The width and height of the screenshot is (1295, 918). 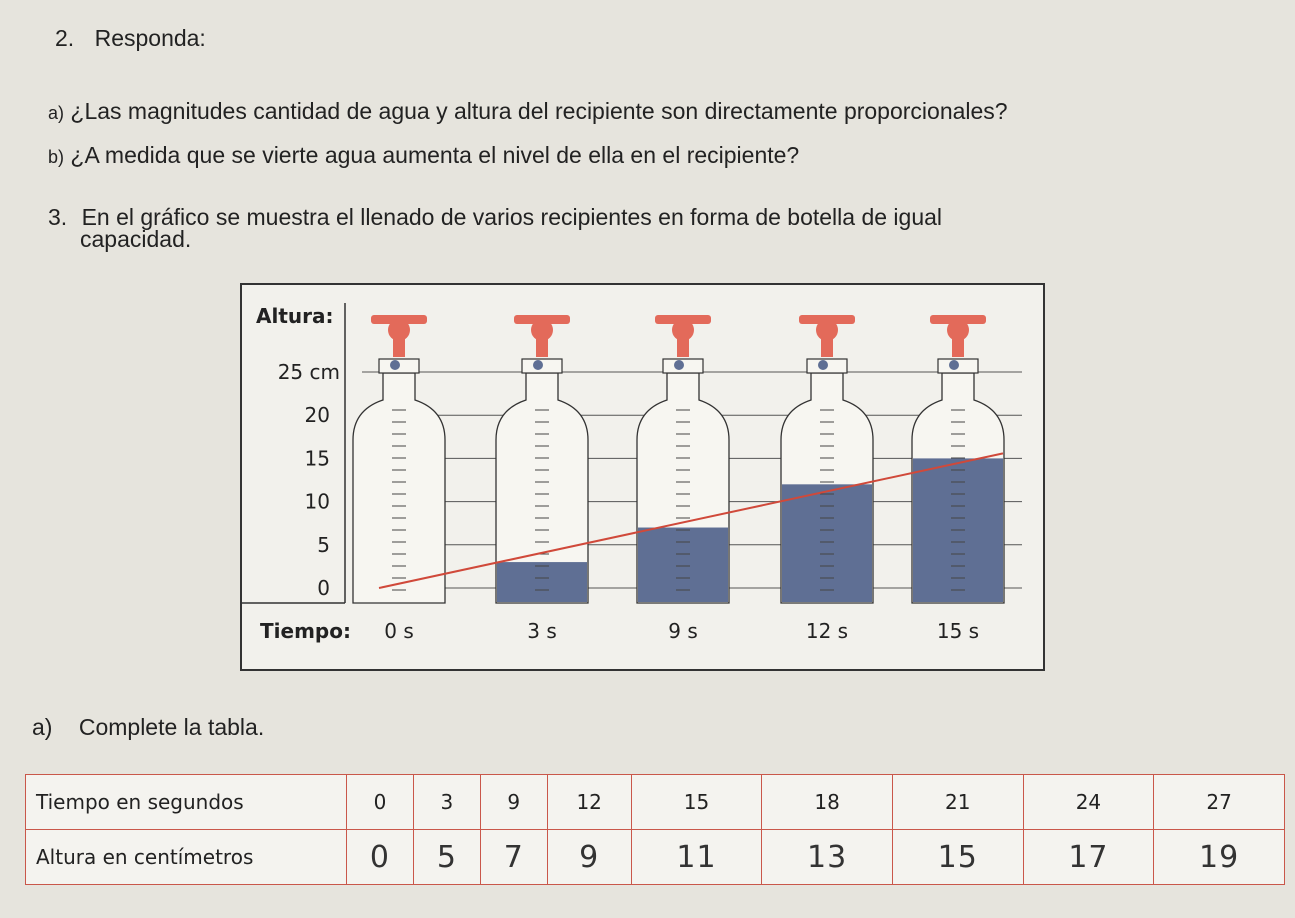 What do you see at coordinates (957, 857) in the screenshot?
I see `height-cell: 15` at bounding box center [957, 857].